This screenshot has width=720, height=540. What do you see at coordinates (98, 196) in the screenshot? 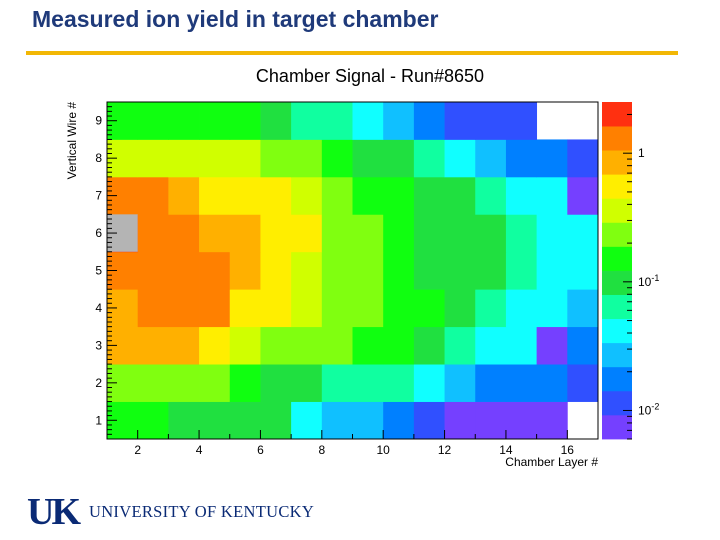
I see `y-tick-label: 7` at bounding box center [98, 196].